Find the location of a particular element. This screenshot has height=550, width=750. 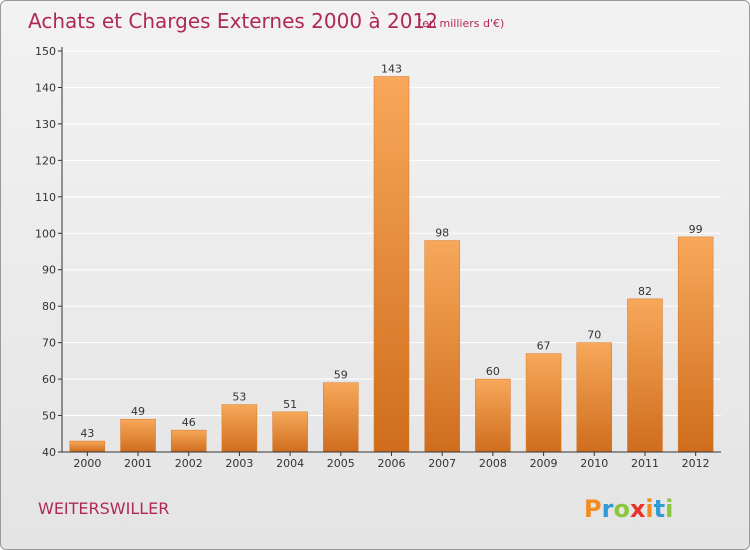

y-tick-label: 50 is located at coordinates (49, 416).